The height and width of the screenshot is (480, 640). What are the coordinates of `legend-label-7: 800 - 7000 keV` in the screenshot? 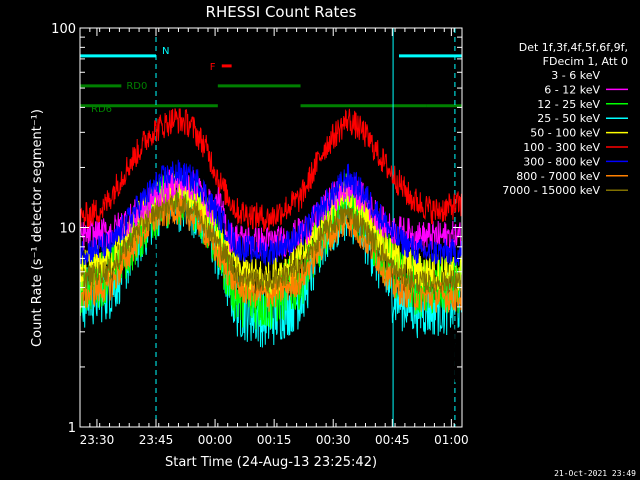 It's located at (558, 176).